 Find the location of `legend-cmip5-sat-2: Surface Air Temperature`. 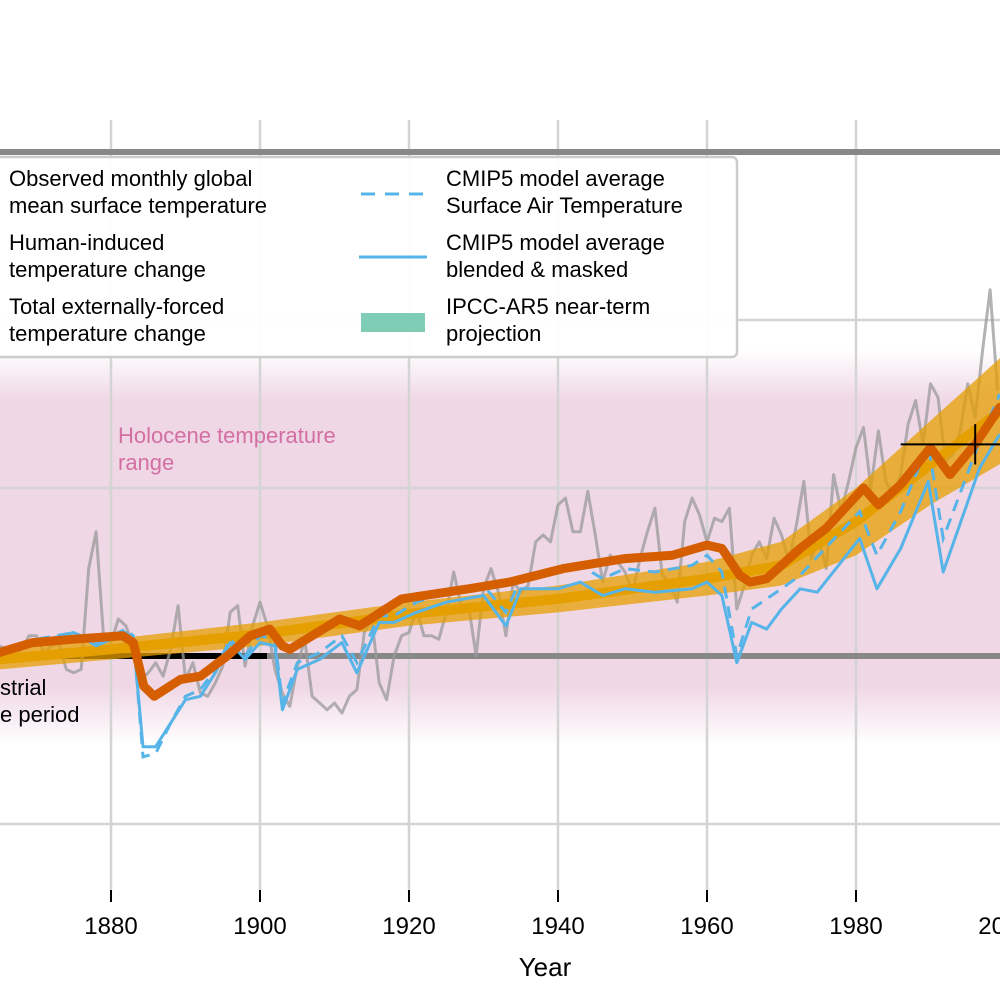

legend-cmip5-sat-2: Surface Air Temperature is located at coordinates (564, 205).